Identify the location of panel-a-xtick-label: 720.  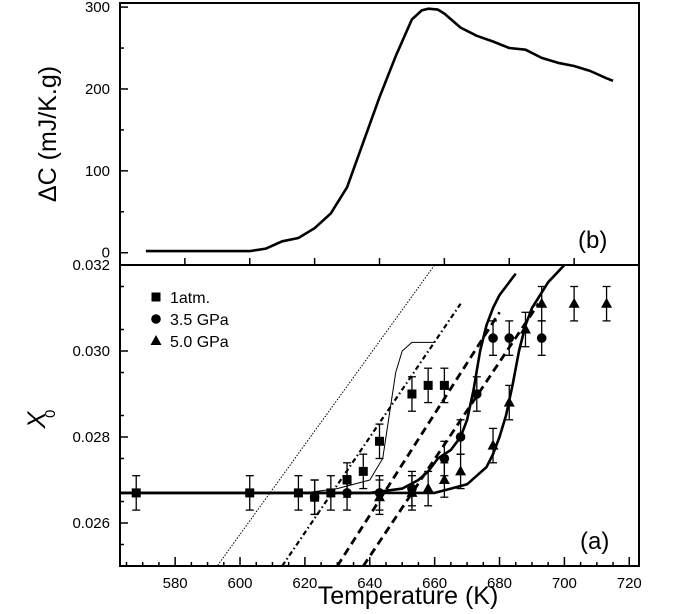
(629, 583).